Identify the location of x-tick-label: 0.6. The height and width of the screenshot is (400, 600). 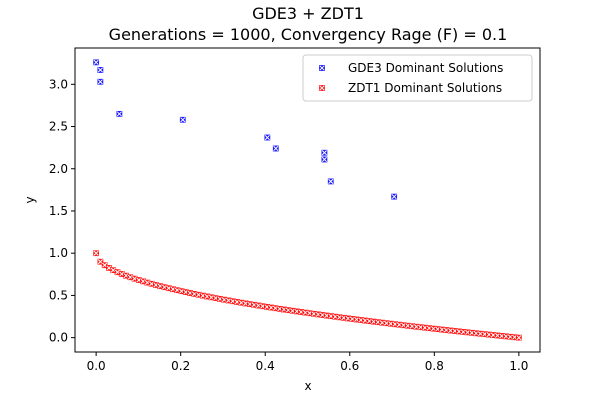
(349, 366).